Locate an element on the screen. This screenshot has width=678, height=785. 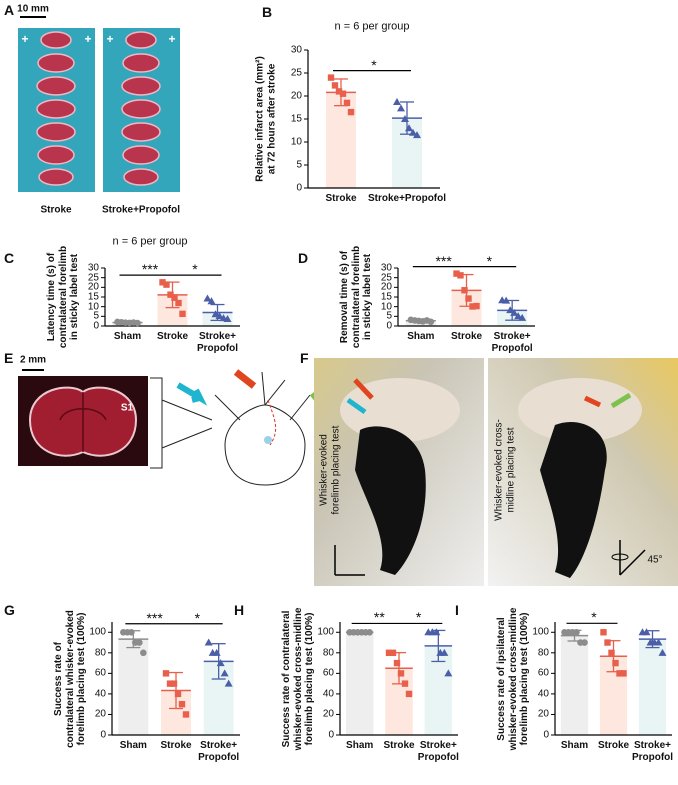
significance-label: ** is located at coordinates (379, 617).